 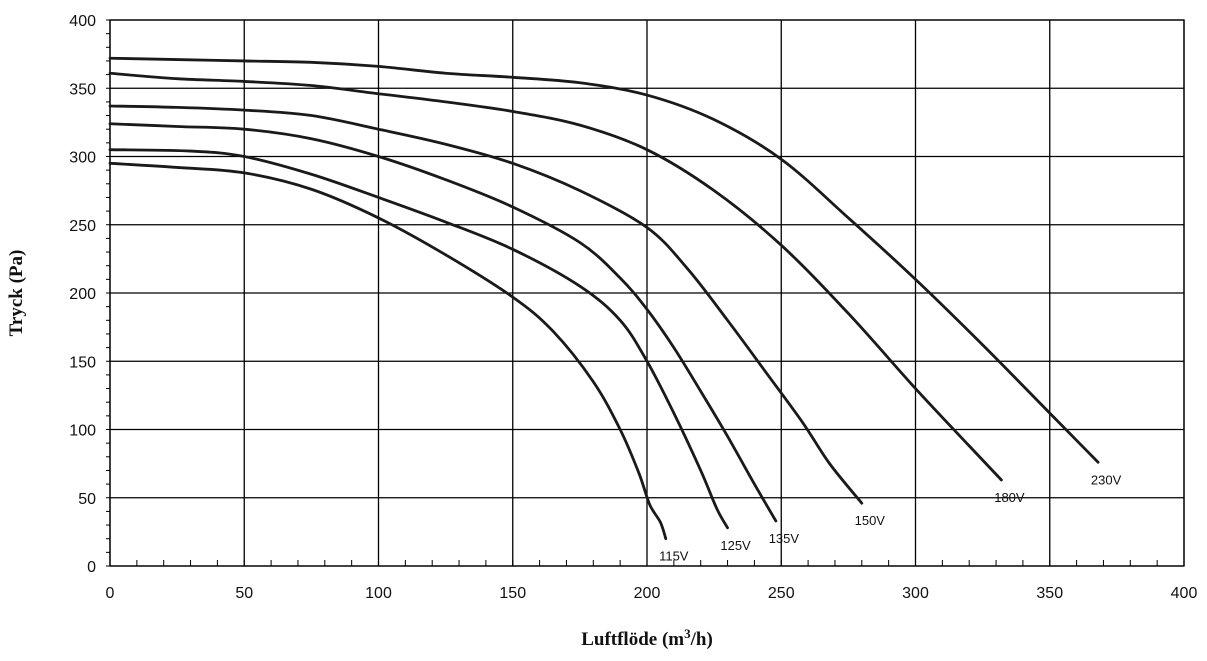 What do you see at coordinates (701, 639) in the screenshot?
I see `x-axis-title-tail: /h)` at bounding box center [701, 639].